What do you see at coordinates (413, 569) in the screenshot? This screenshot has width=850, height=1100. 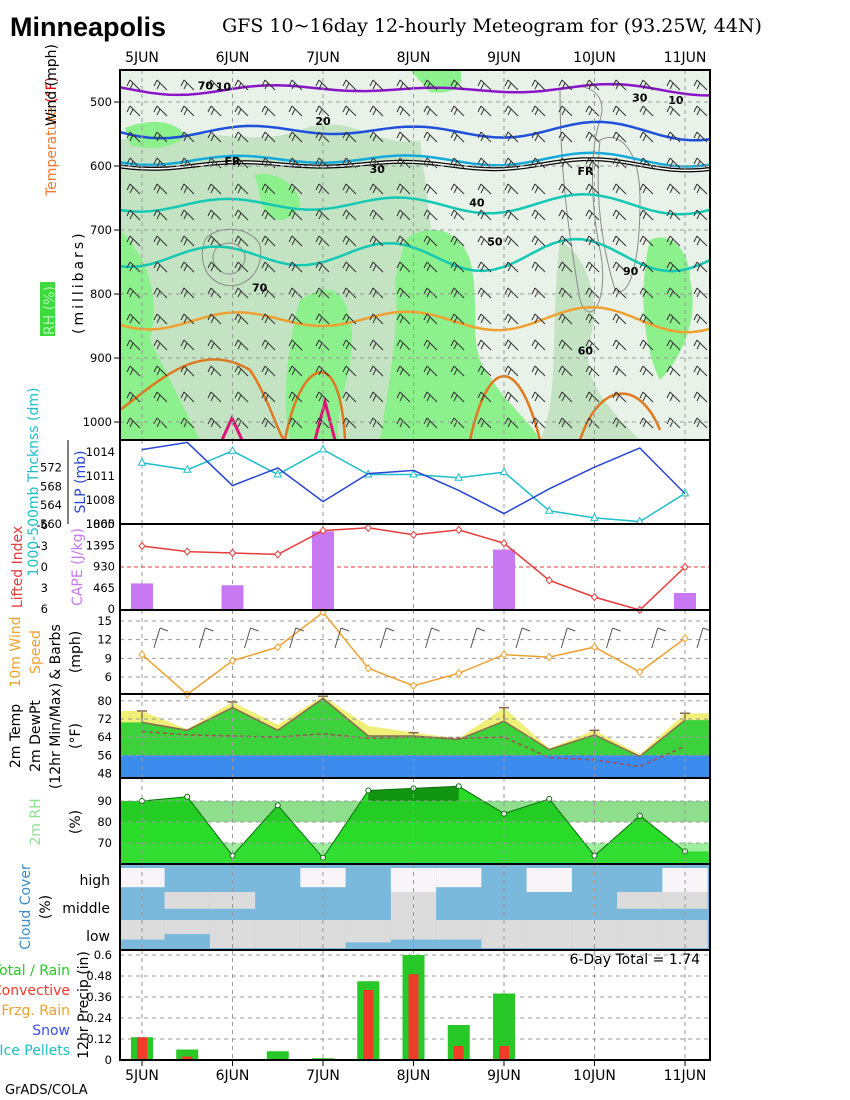 I see `cape-lifted-series` at bounding box center [413, 569].